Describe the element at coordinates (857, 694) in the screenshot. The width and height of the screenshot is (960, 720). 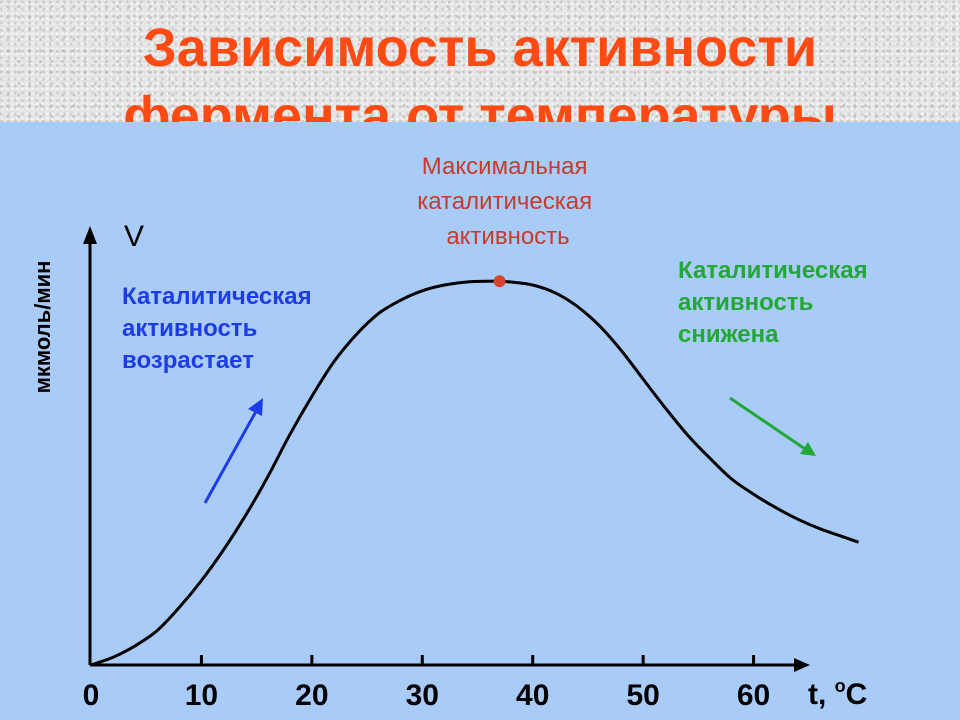
I see `x-axis-label-unit: C` at that location.